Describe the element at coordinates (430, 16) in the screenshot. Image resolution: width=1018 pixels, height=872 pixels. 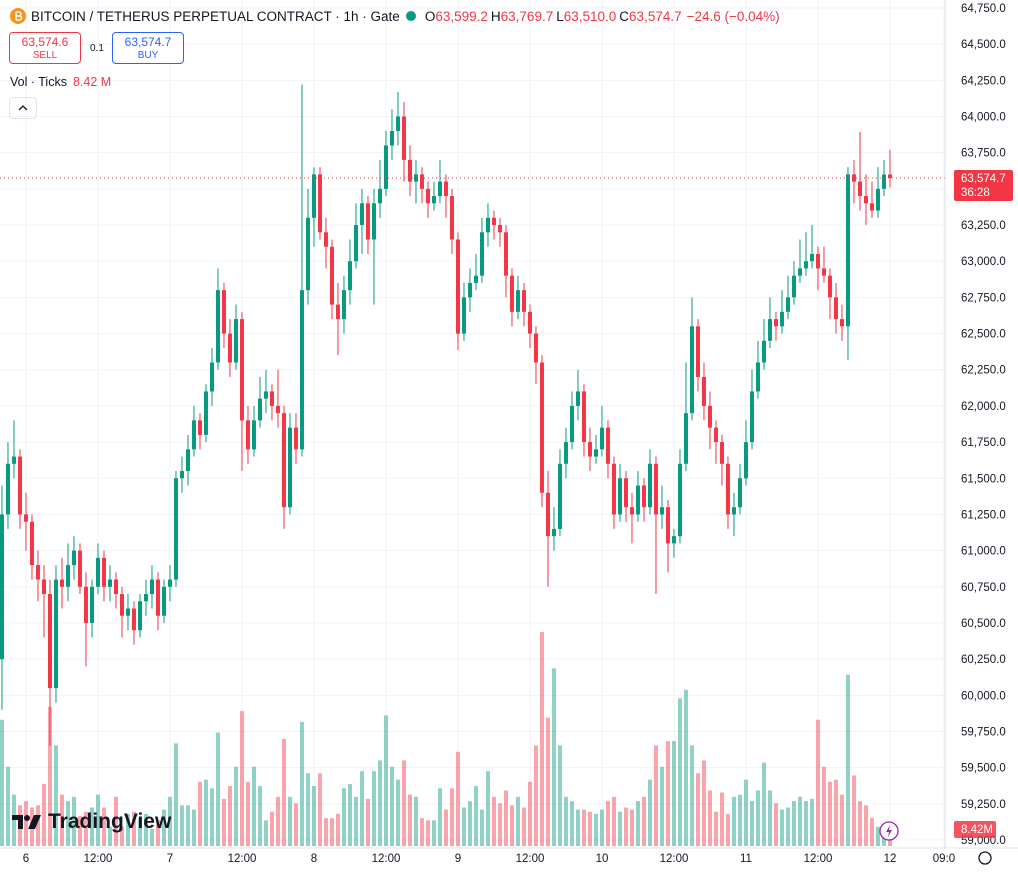
I see `ohlc-key: O` at that location.